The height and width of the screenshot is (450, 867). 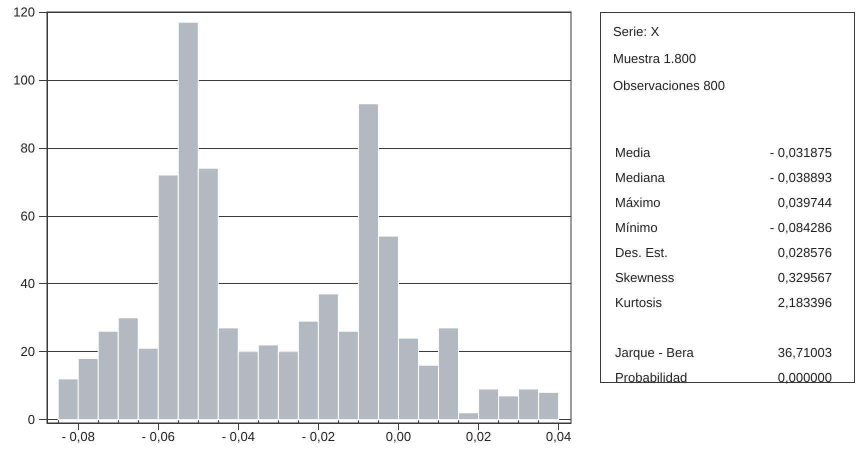 What do you see at coordinates (31, 420) in the screenshot?
I see `y-tick-label: 0` at bounding box center [31, 420].